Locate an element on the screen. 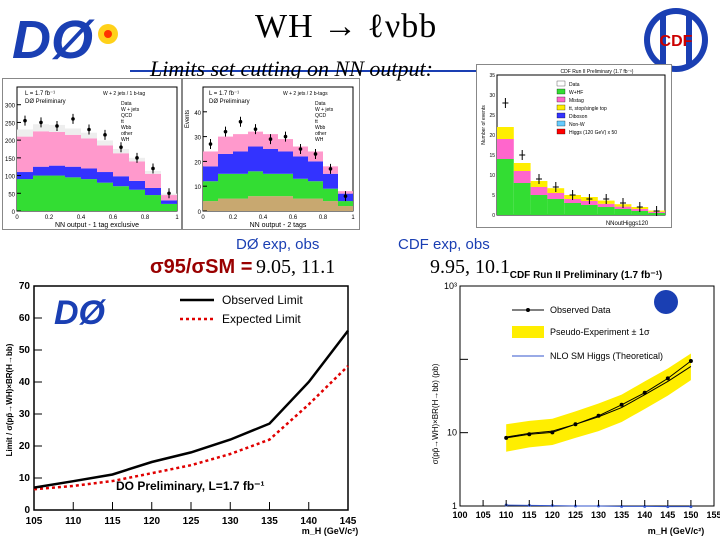 Image resolution: width=720 pixels, height=545 pixels. cdf-logo-graphic: CDF is located at coordinates (676, 40).